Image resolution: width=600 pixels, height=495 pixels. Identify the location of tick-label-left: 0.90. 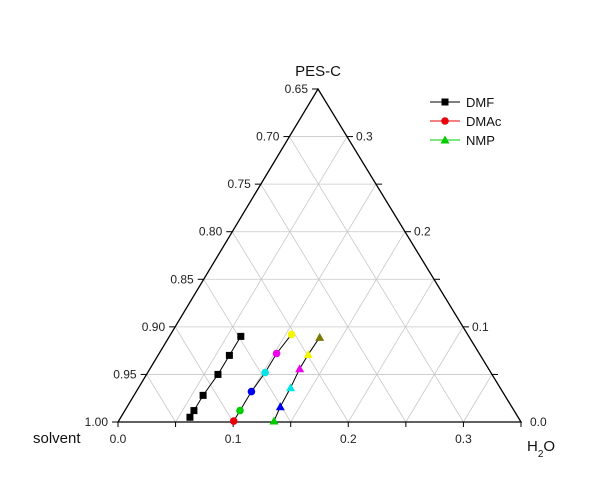
(154, 327).